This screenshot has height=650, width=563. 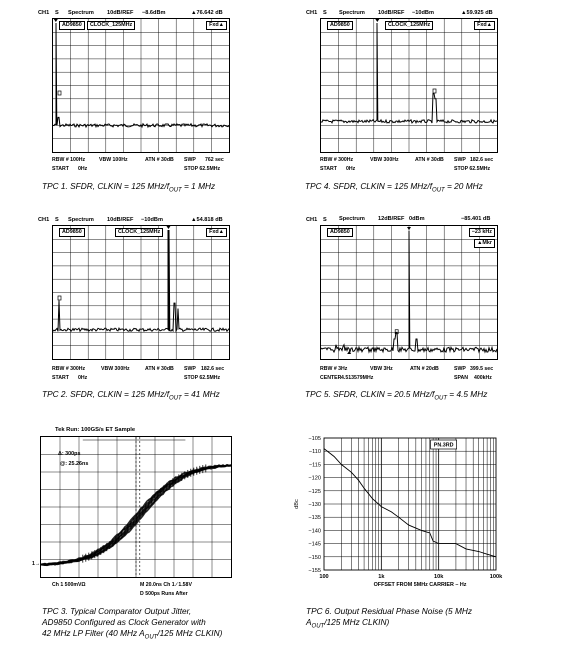 I want to click on tpc3-waveform, so click(x=136, y=507).